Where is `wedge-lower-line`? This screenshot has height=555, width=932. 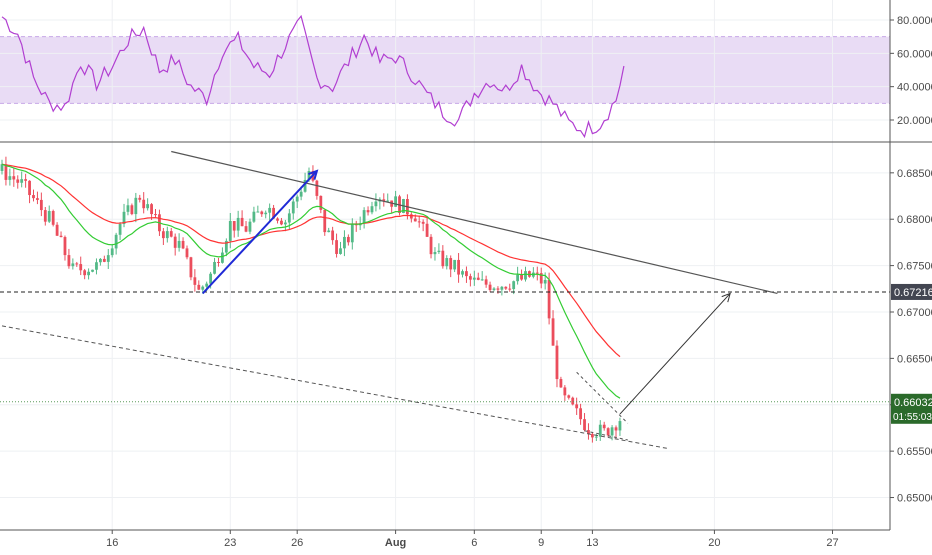 wedge-lower-line is located at coordinates (606, 435).